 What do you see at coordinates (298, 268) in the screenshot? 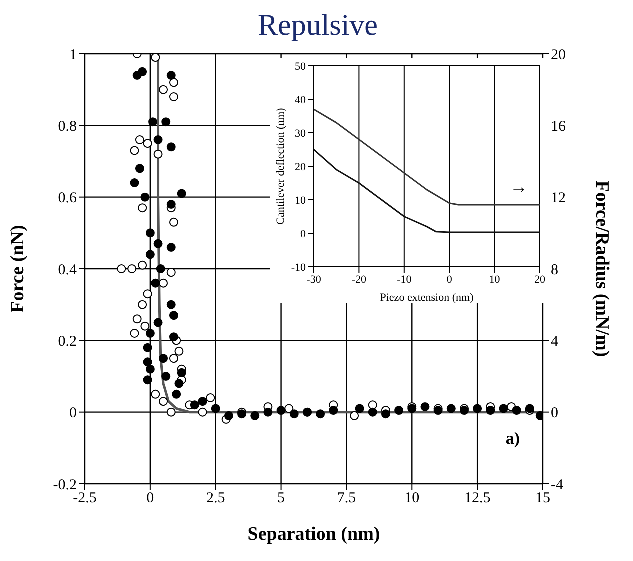
I see `y-tick-label: -10` at bounding box center [298, 268].